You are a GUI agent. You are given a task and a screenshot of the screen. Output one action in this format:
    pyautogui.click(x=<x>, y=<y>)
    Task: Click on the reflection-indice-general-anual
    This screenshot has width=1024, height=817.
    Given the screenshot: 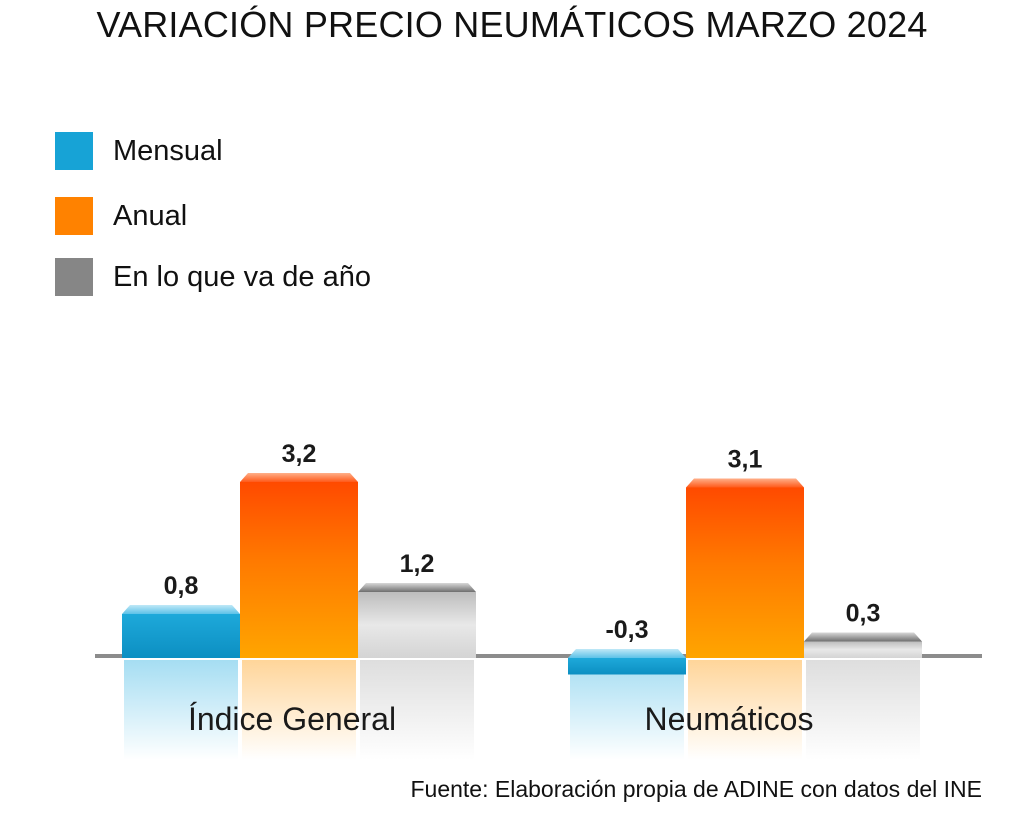 What is the action you would take?
    pyautogui.click(x=299, y=710)
    